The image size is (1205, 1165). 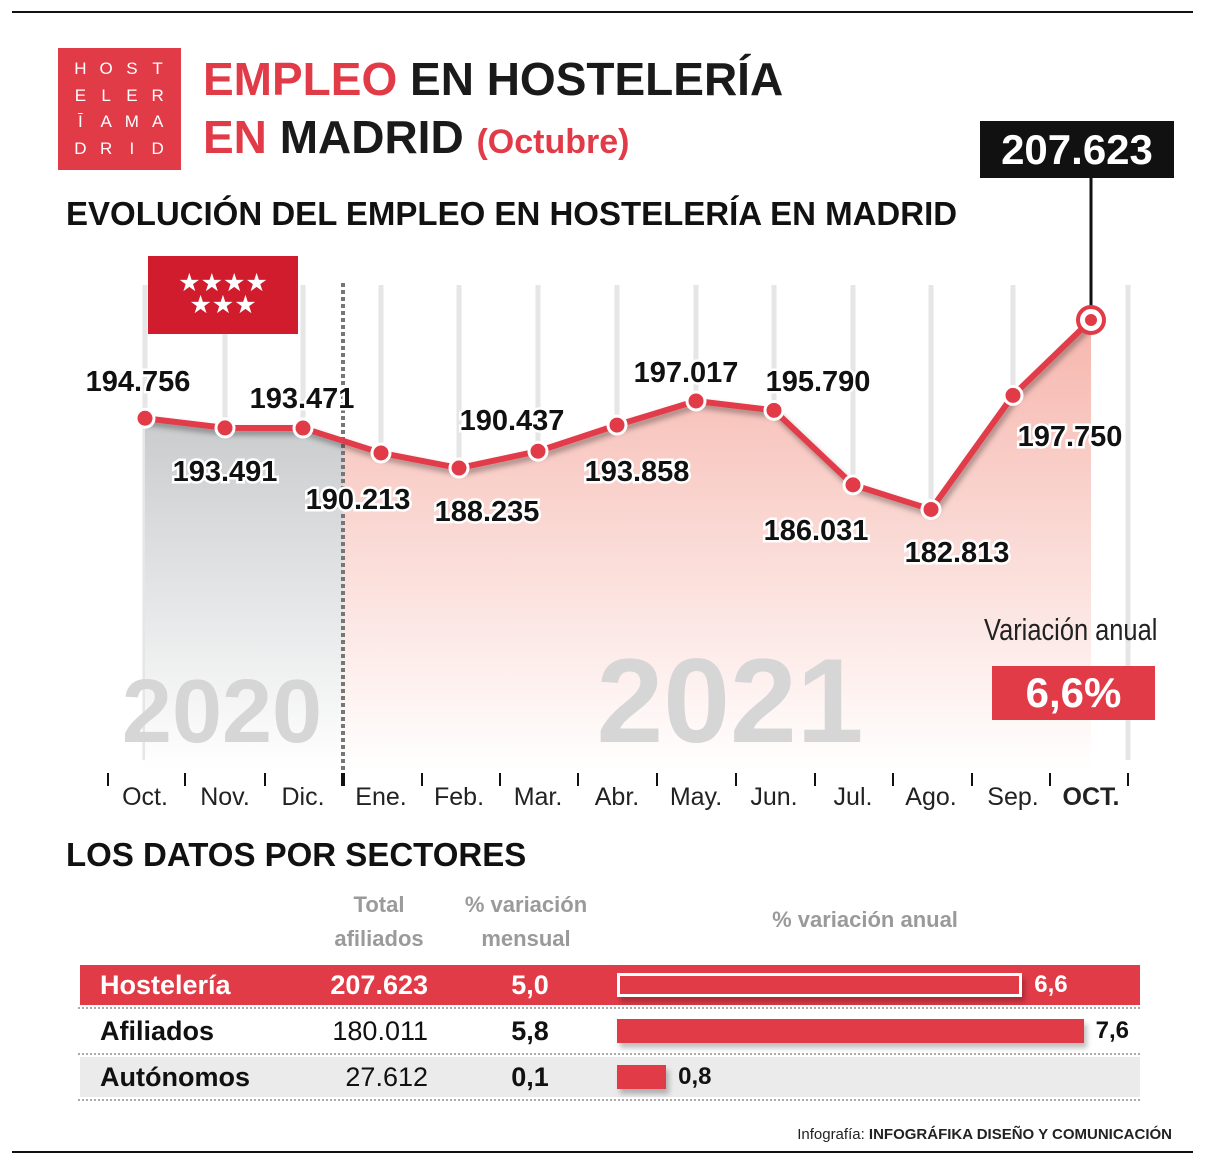 What do you see at coordinates (379, 922) in the screenshot?
I see `header-total: Total afiliados` at bounding box center [379, 922].